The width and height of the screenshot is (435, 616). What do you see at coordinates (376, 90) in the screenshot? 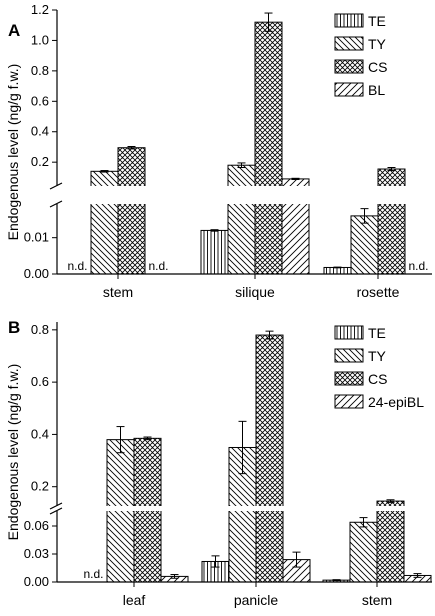
I see `legend-label: BL` at bounding box center [376, 90].